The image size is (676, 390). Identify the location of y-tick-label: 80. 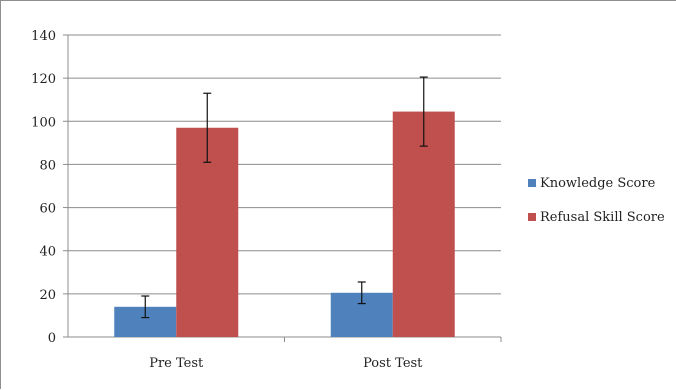
(47, 165).